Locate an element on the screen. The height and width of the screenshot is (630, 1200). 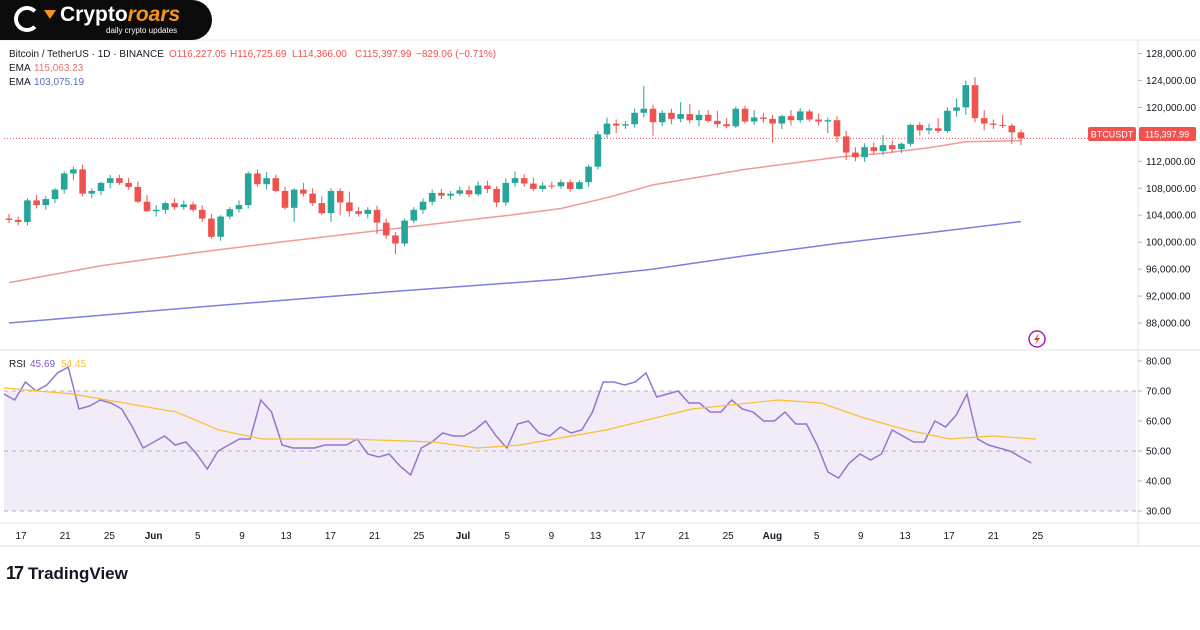
ema-slow-line is located at coordinates (515, 272).